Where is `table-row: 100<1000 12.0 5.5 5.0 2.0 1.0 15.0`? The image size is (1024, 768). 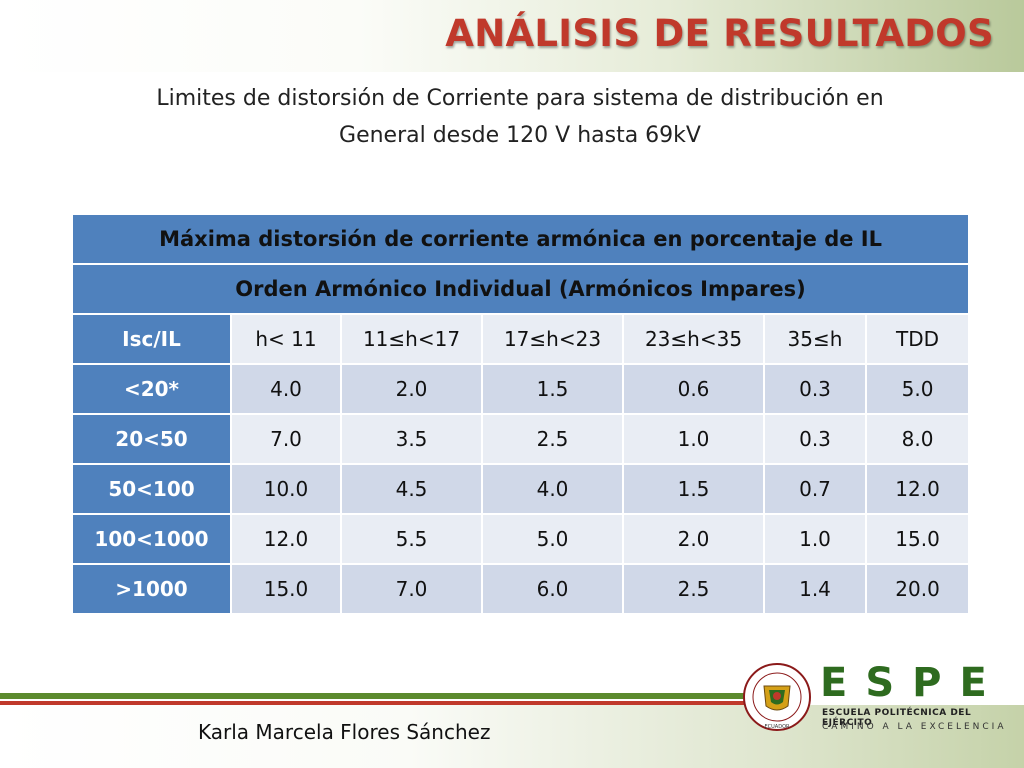 table-row: 100<1000 12.0 5.5 5.0 2.0 1.0 15.0 is located at coordinates (521, 539).